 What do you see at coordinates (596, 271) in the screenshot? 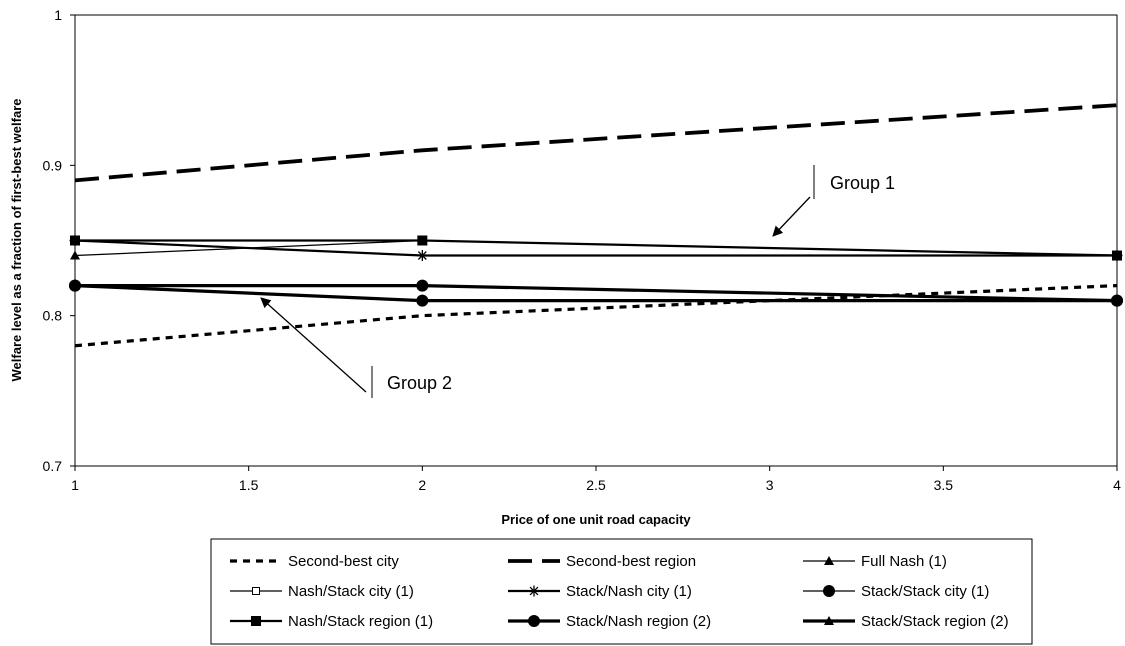
I see `series-markers` at bounding box center [596, 271].